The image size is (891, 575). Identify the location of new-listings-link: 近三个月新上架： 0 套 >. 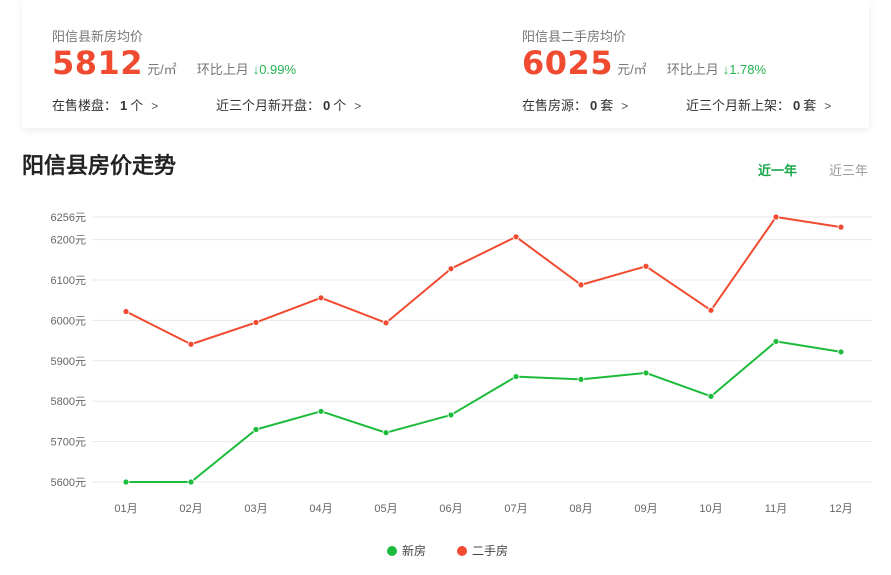
(758, 104).